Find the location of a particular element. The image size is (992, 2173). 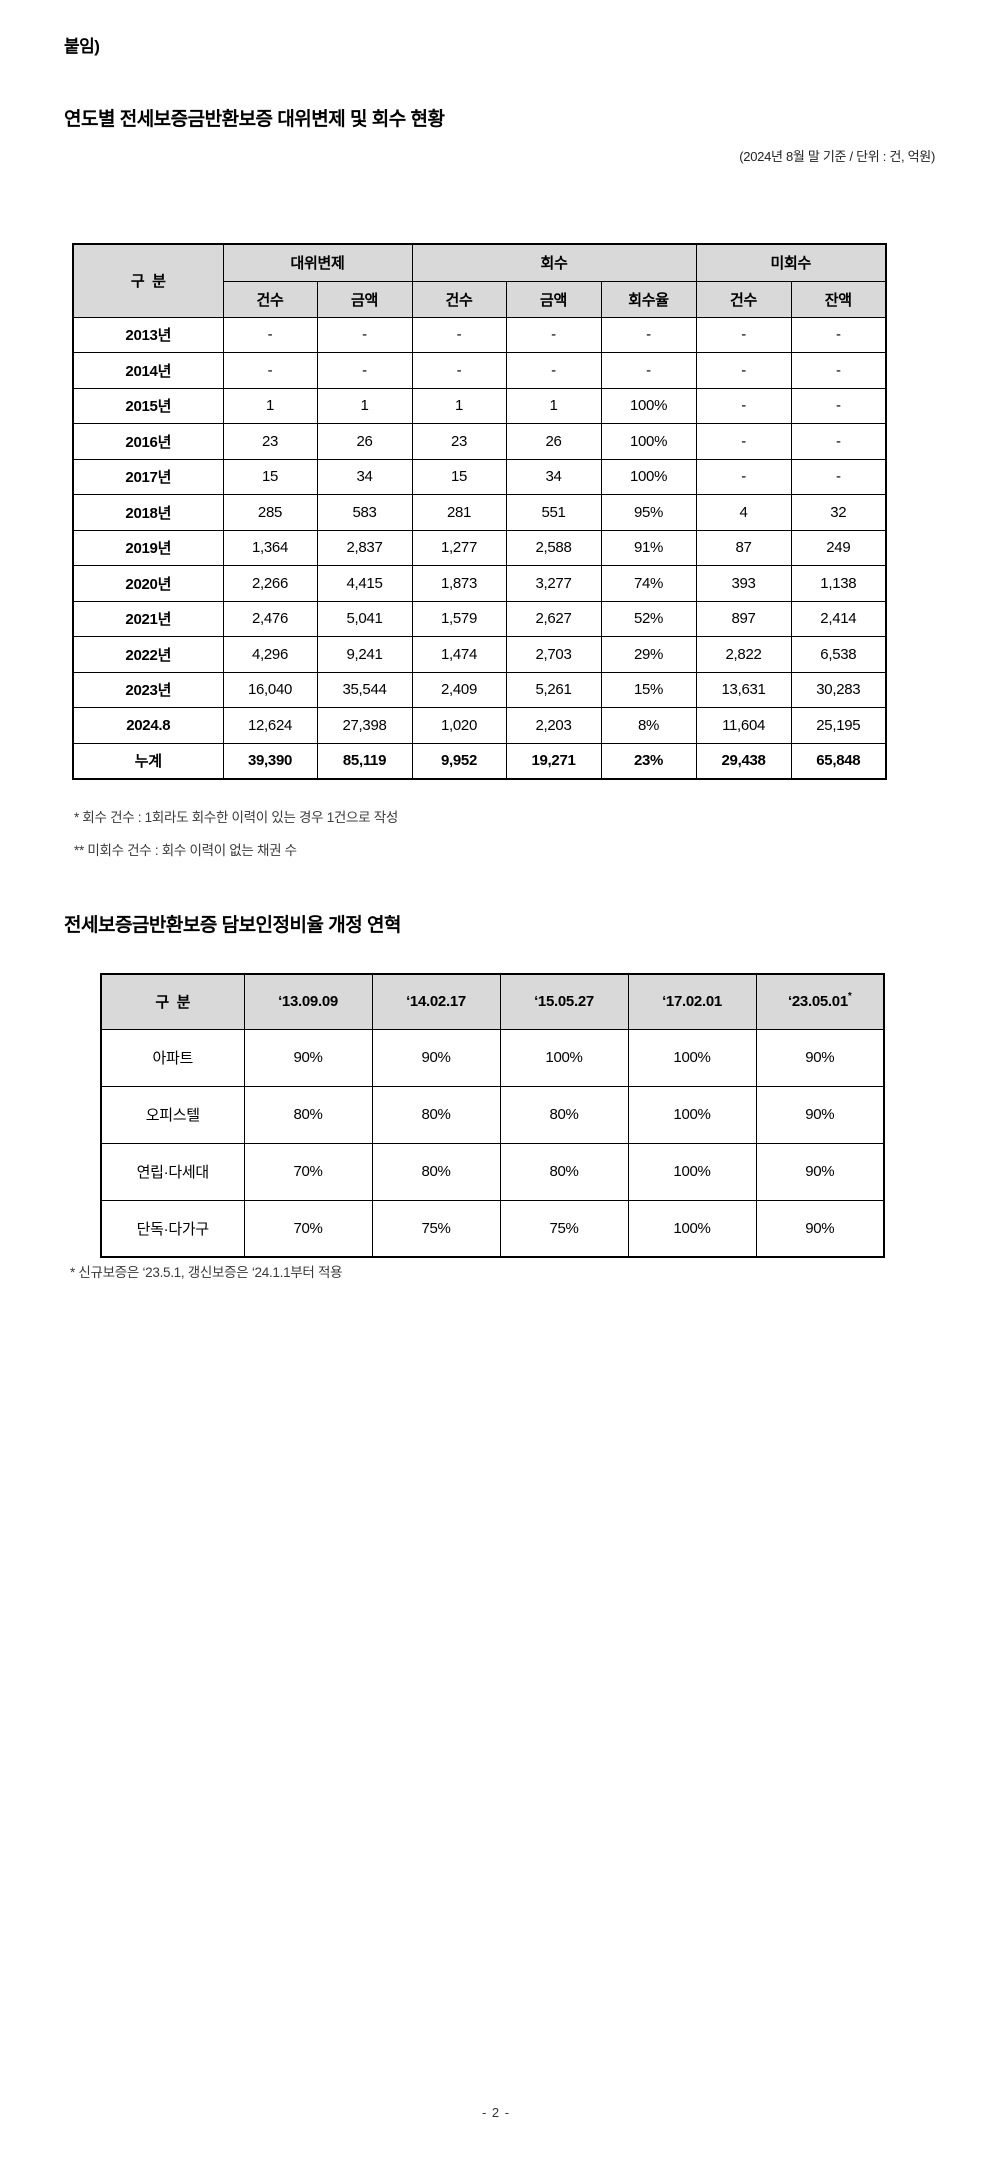

table-cell: 27,398 is located at coordinates (364, 725).